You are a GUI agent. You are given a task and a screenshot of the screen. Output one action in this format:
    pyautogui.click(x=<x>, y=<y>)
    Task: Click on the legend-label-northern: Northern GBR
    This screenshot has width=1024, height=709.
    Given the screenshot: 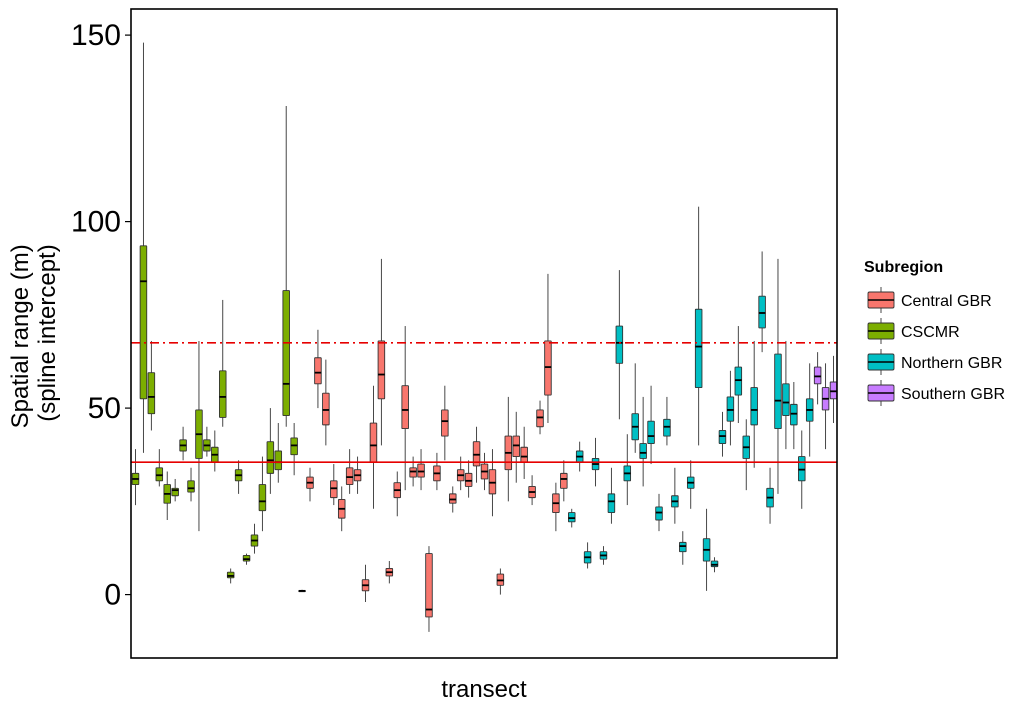 What is the action you would take?
    pyautogui.click(x=951, y=363)
    